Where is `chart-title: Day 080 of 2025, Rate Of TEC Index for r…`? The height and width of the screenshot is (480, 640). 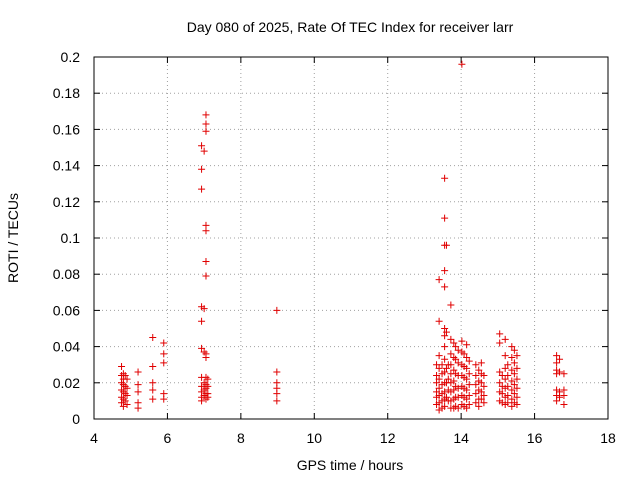 chart-title: Day 080 of 2025, Rate Of TEC Index for r… is located at coordinates (350, 27).